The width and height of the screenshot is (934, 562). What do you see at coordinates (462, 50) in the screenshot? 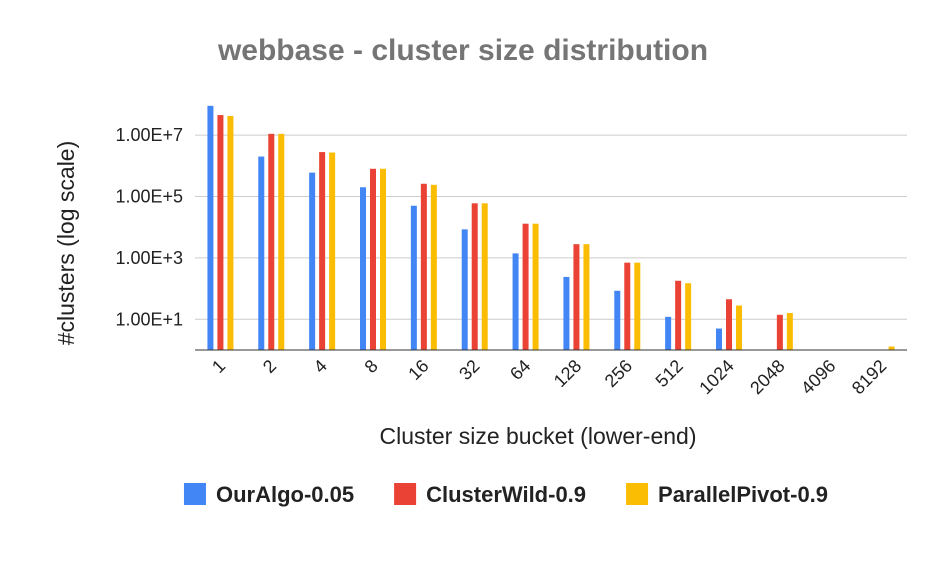
I see `chart-title: webbase - cluster size distribution` at bounding box center [462, 50].